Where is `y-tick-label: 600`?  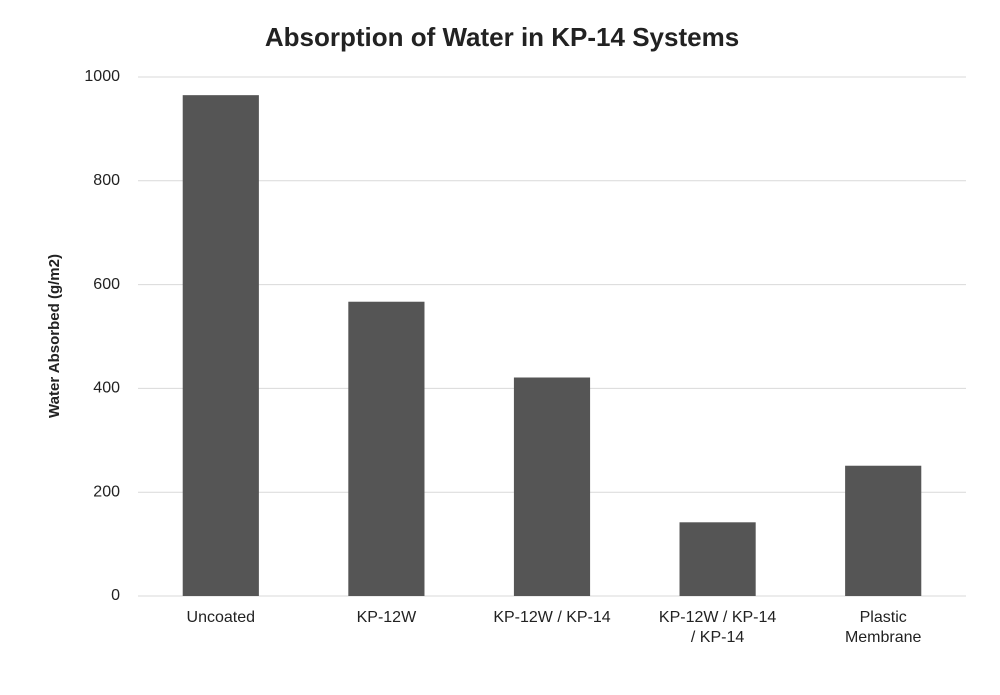 y-tick-label: 600 is located at coordinates (106, 284).